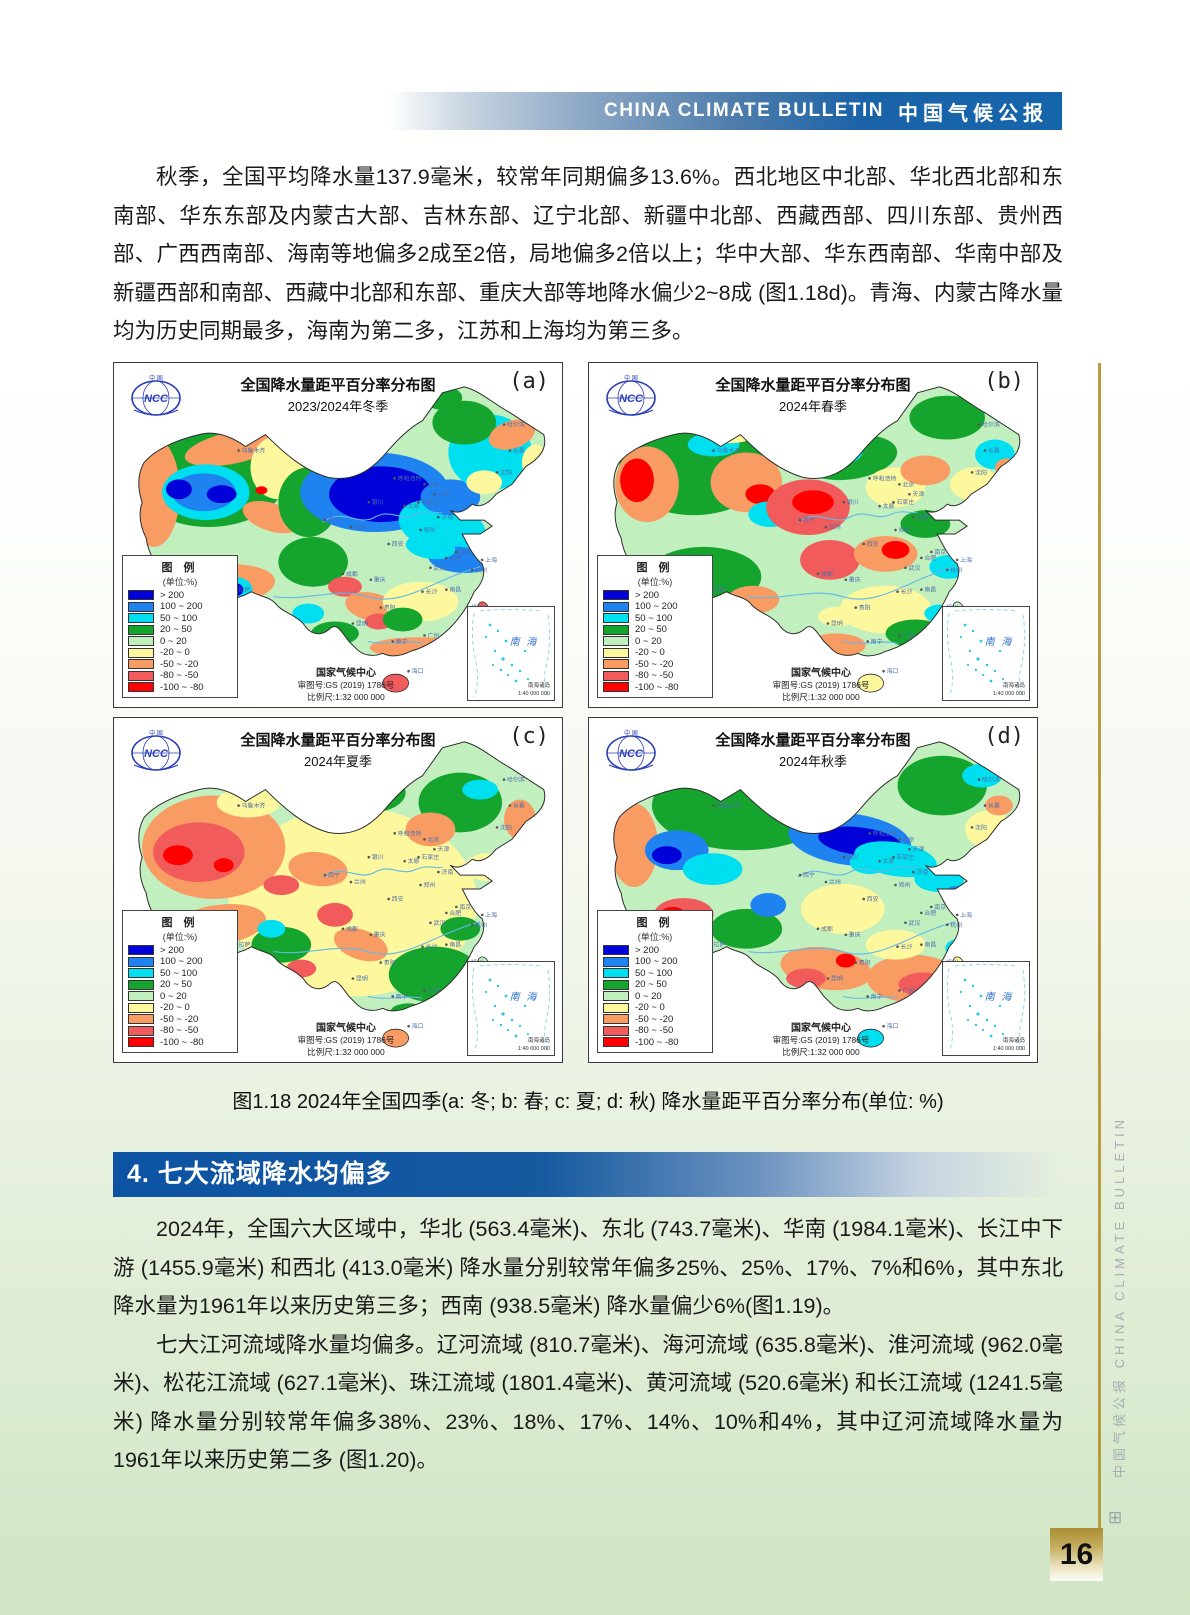  What do you see at coordinates (156, 399) in the screenshot?
I see `svg-text: NCC` at bounding box center [156, 399].